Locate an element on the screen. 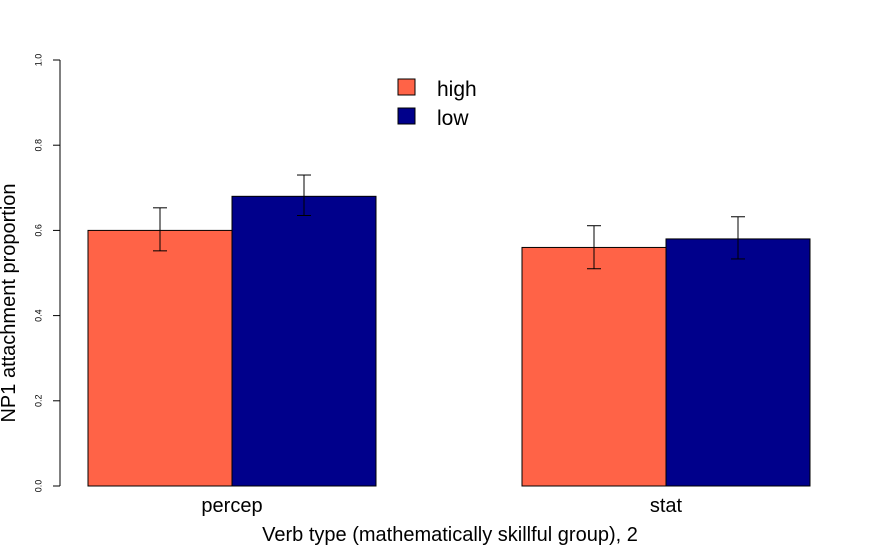 This screenshot has width=870, height=560. legend-item-high: high is located at coordinates (437, 89).